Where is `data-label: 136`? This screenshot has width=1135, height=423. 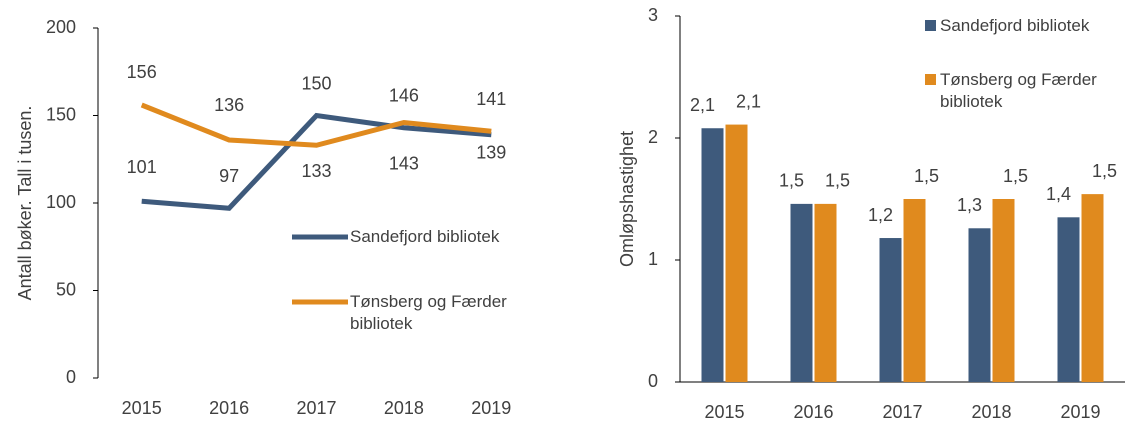 data-label: 136 is located at coordinates (229, 105).